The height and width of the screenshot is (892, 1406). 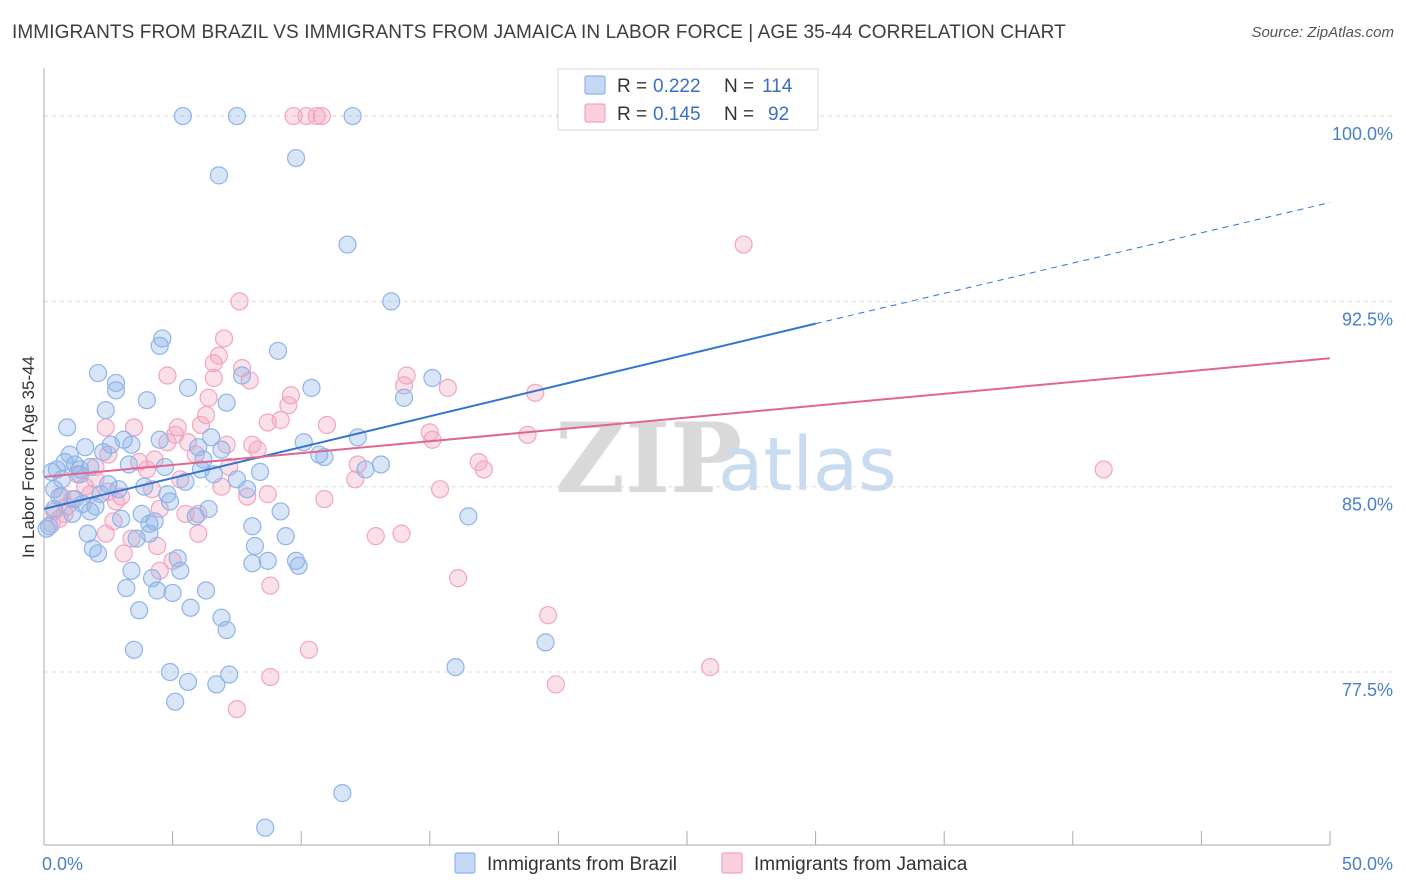 What do you see at coordinates (677, 114) in the screenshot?
I see `legend-r-value-jamaica: 0.145` at bounding box center [677, 114].